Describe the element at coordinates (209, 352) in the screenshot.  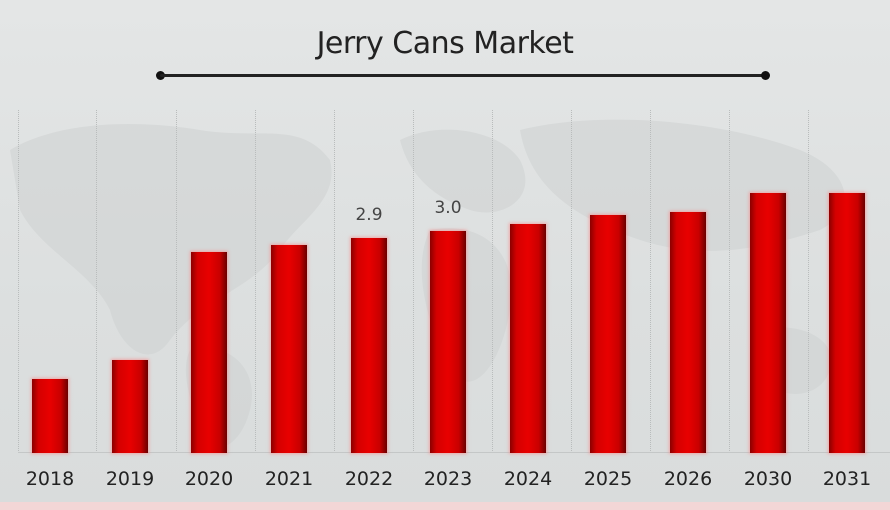
I see `bar-2020` at that location.